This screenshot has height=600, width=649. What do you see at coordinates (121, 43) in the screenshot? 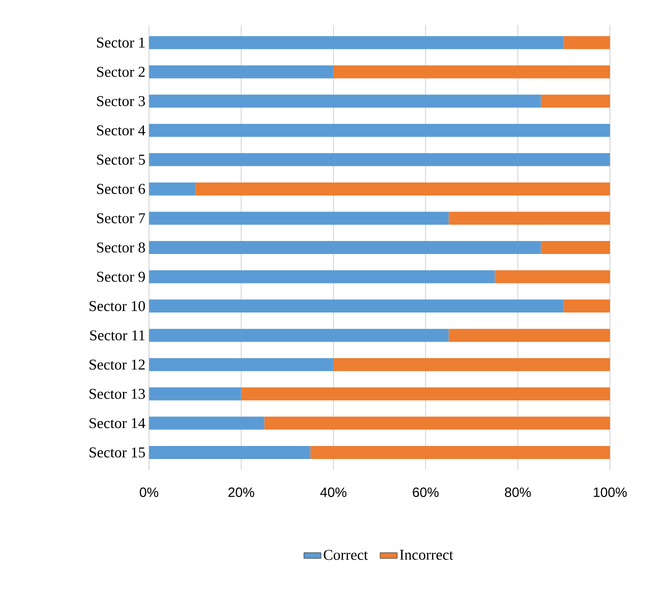
I see `y-tick-label: Sector 1` at bounding box center [121, 43].